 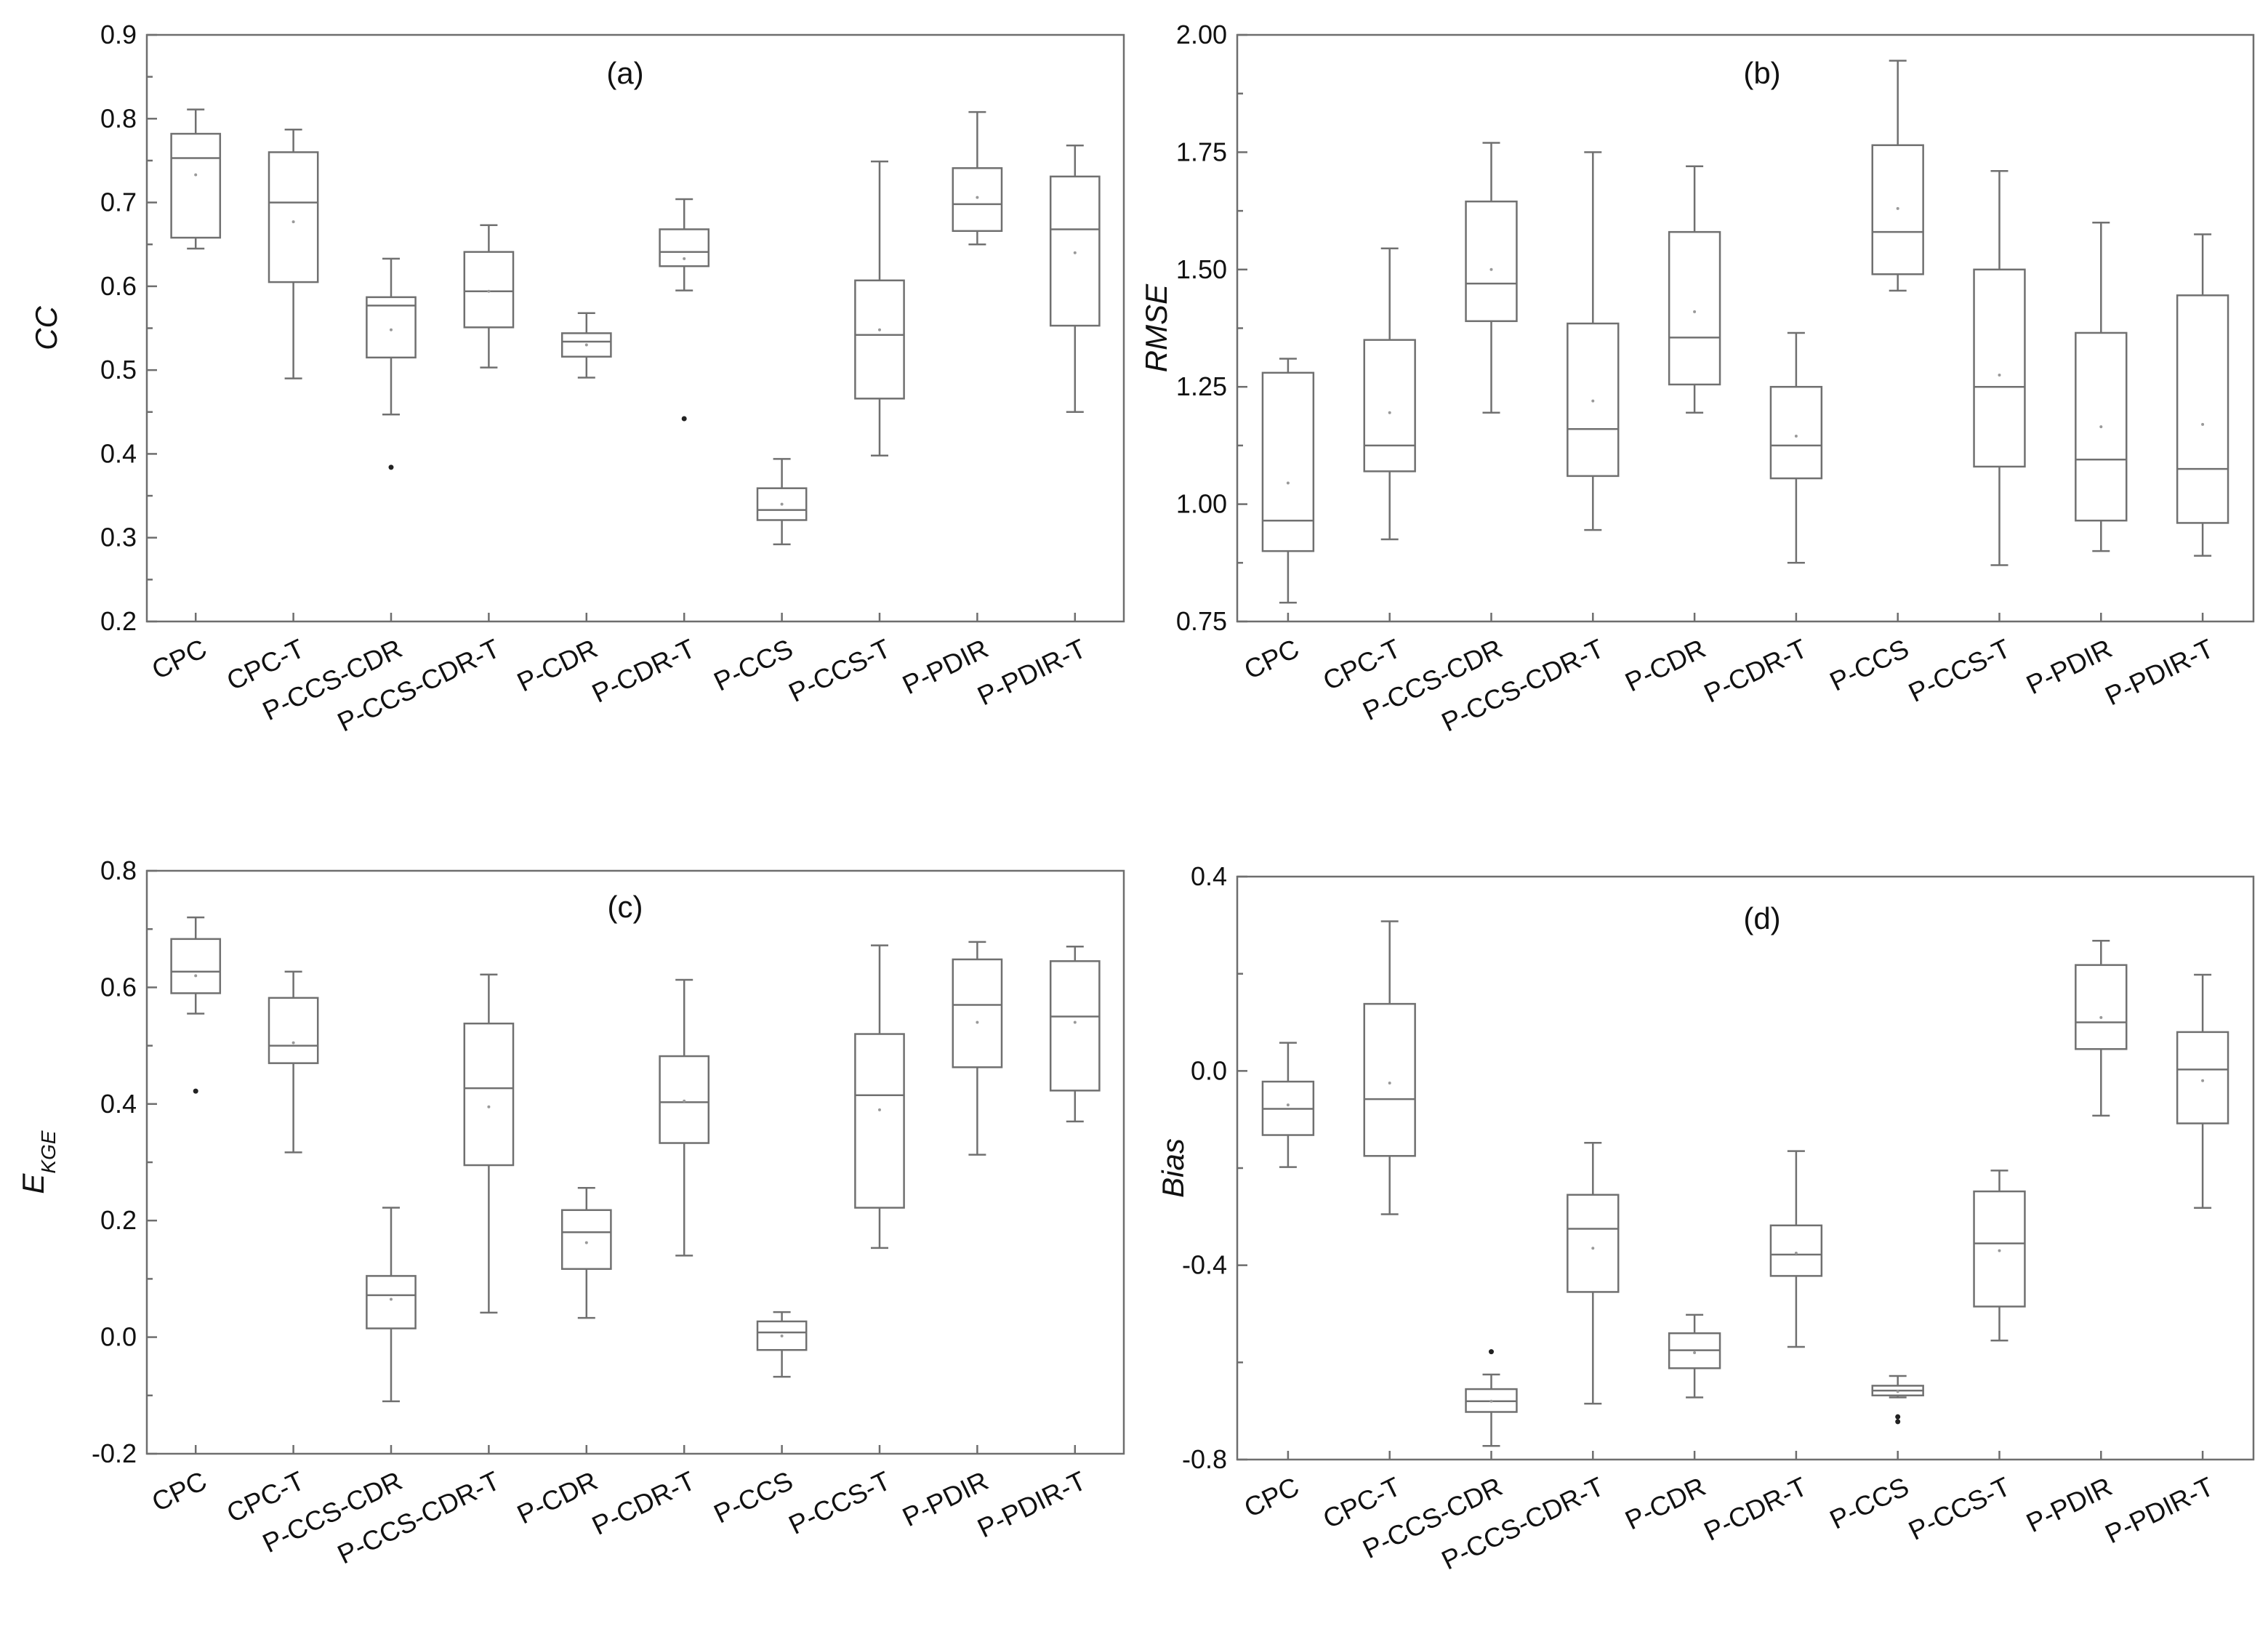 What do you see at coordinates (118, 987) in the screenshot?
I see `y-tick-label: 0.6` at bounding box center [118, 987].